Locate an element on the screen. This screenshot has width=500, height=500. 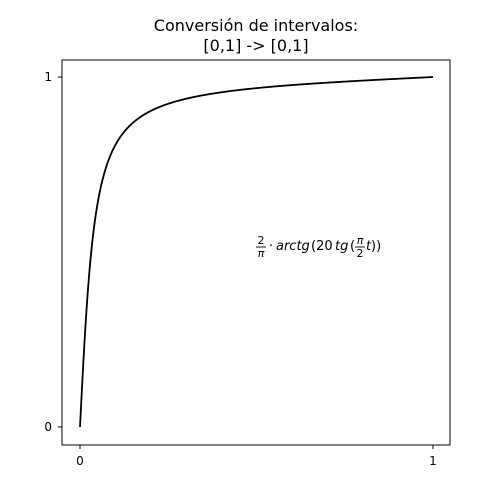
chart-title-line-2: [0,1] -> [0,1] is located at coordinates (255, 45).